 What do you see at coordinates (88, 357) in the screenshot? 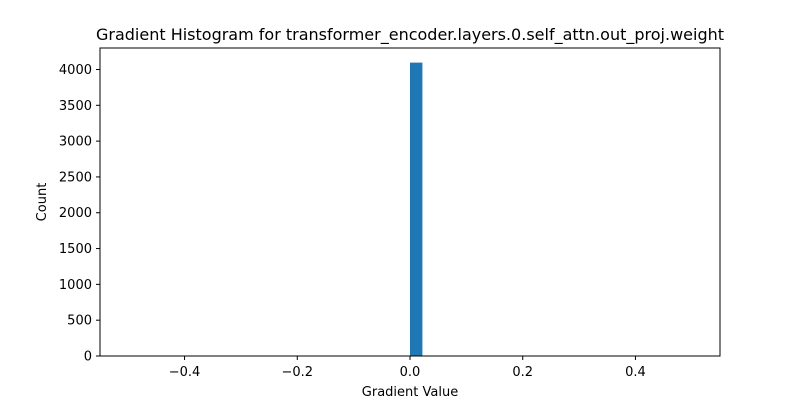
I see `y-tick-label: 0` at bounding box center [88, 357].